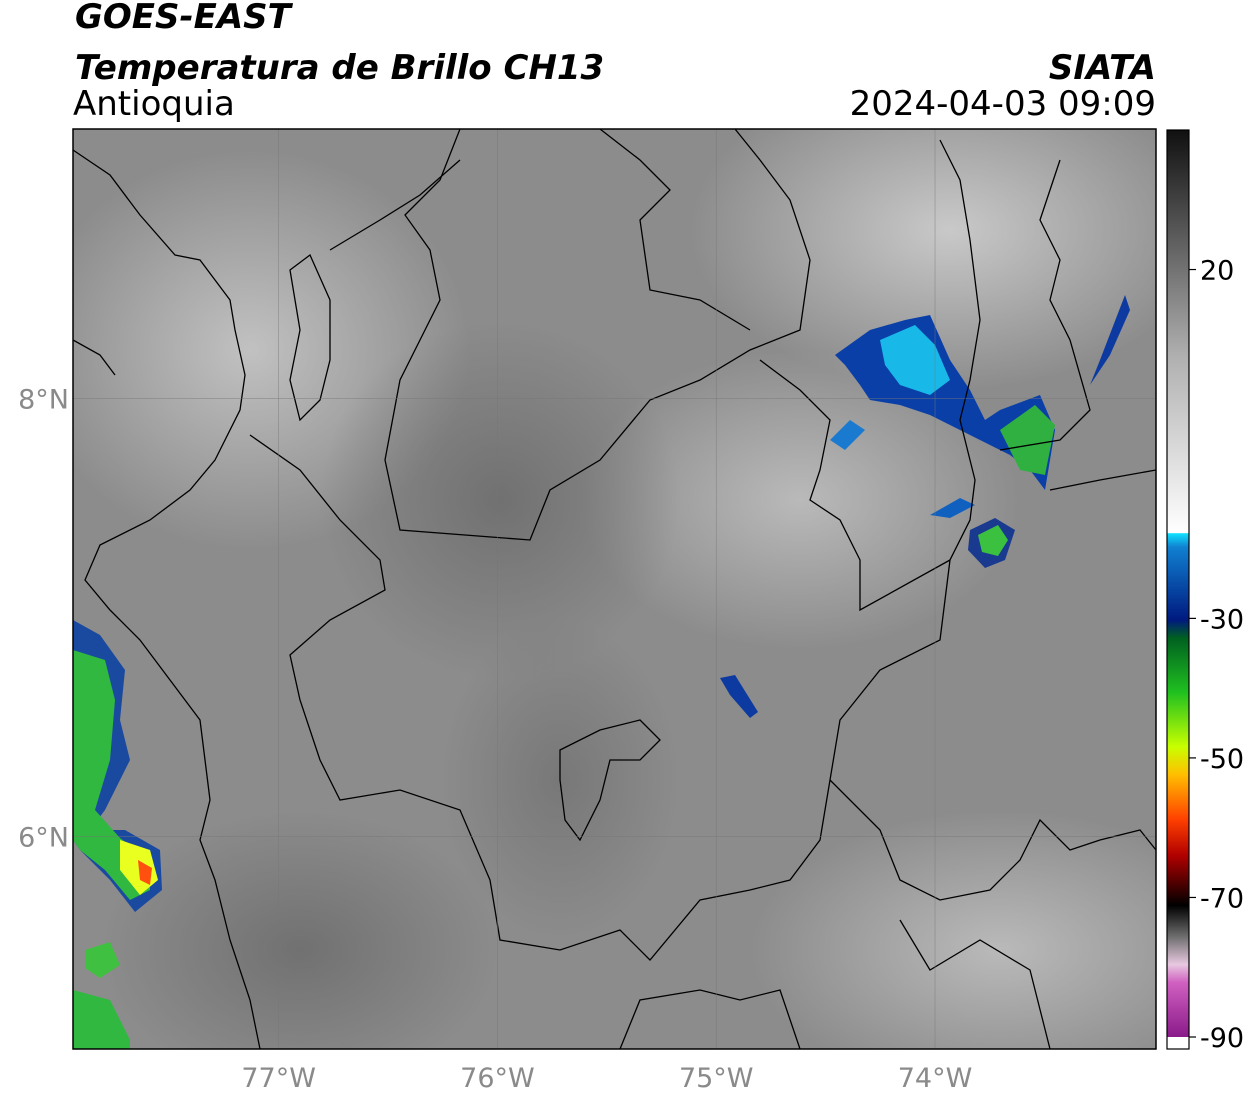  Describe the element at coordinates (184, 18) in the screenshot. I see `satellite-title: GOES-EAST` at that location.